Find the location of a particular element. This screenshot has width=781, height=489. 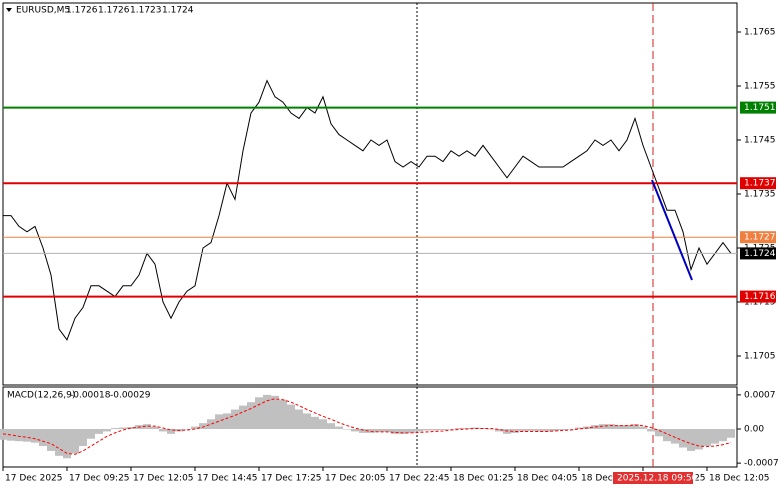

cursor-time: 2025.12.18 09:50 is located at coordinates (657, 479).